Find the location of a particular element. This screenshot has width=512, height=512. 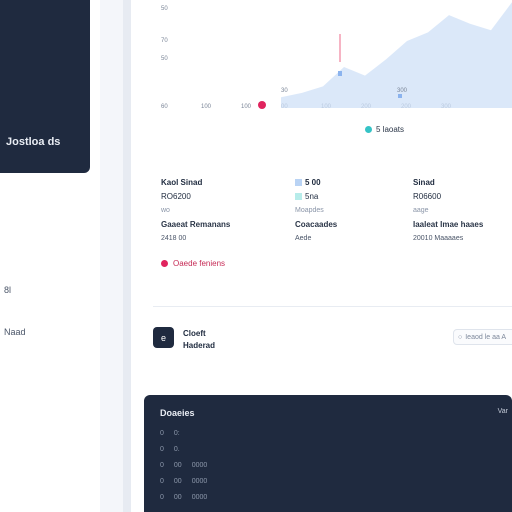

section-divider is located at coordinates (332, 306).